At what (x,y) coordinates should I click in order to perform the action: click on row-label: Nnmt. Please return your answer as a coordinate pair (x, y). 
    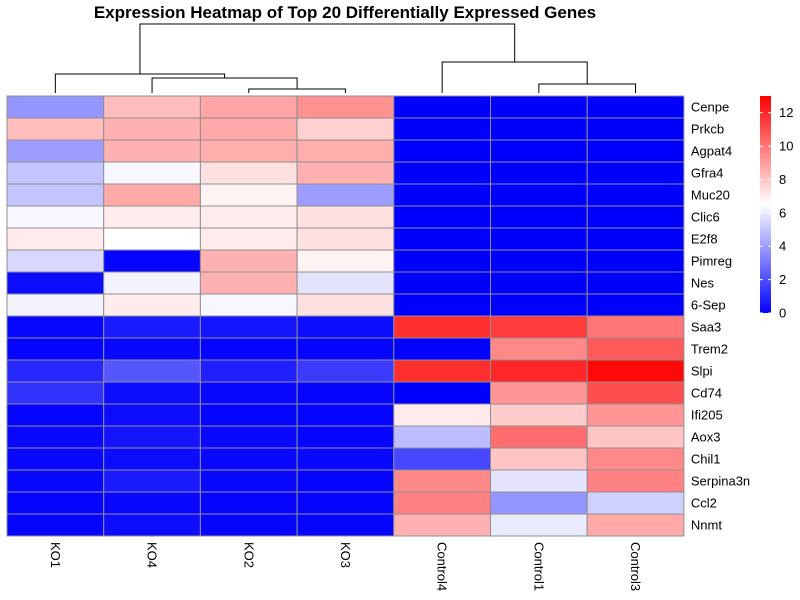
    Looking at the image, I should click on (706, 525).